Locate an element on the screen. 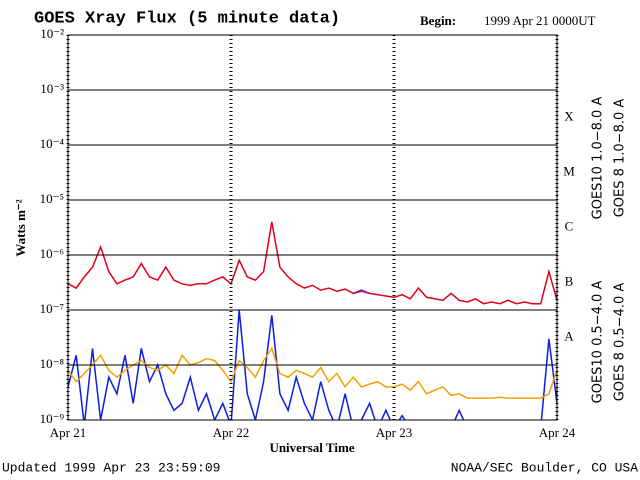 Image resolution: width=640 pixels, height=480 pixels. class-label: M is located at coordinates (569, 170).